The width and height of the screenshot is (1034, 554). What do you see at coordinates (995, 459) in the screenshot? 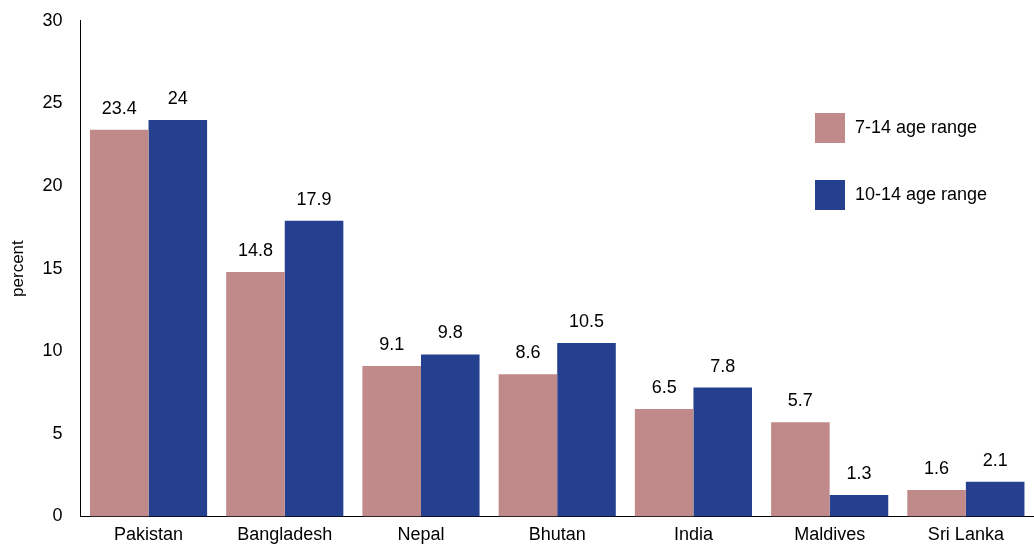
I see `data-label: 2.1` at bounding box center [995, 459].